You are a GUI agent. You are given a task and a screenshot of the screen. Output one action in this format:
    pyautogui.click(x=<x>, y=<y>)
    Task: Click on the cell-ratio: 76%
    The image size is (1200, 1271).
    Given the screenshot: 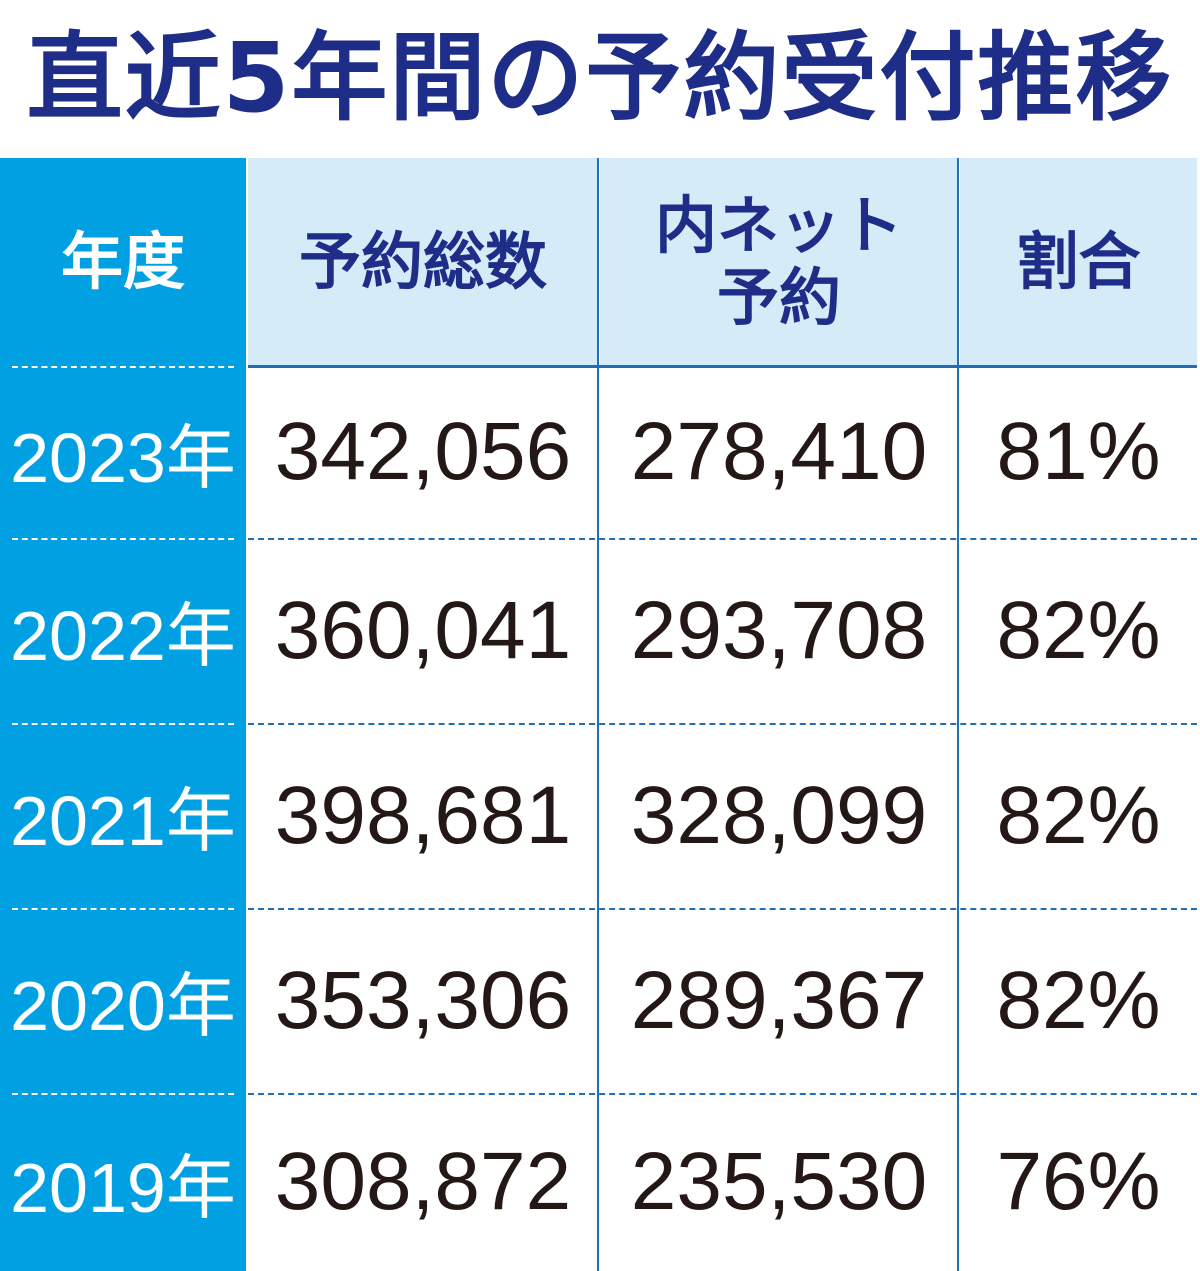 What is the action you would take?
    pyautogui.click(x=1078, y=1181)
    